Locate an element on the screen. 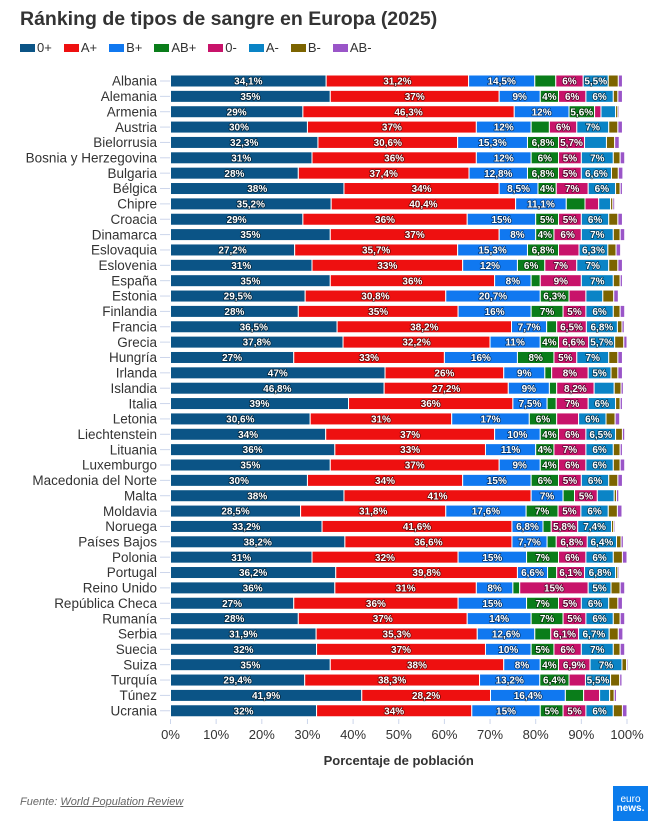  legend-item-a-negative: A- is located at coordinates (263, 47).